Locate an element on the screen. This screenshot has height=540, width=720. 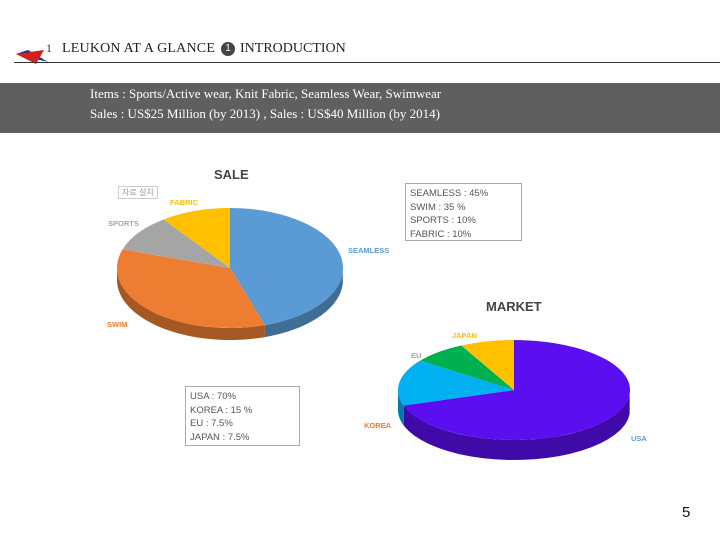
pie-sale-slice-swim is located at coordinates (191, 288).